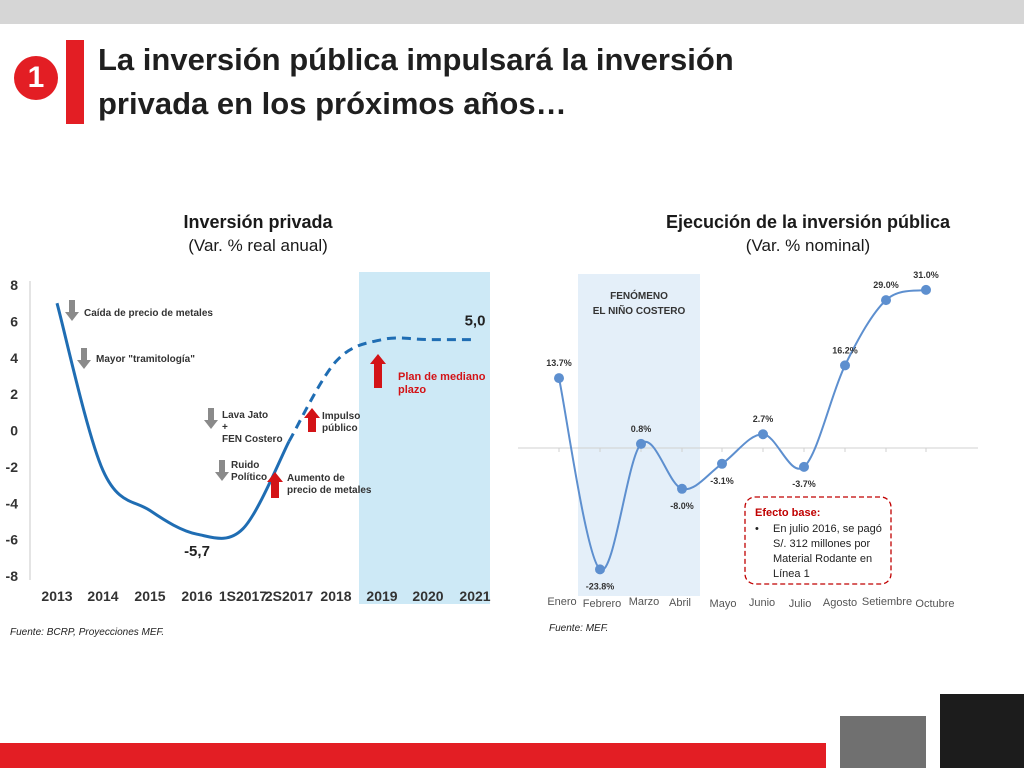 The height and width of the screenshot is (768, 1024). Describe the element at coordinates (14, 321) in the screenshot. I see `y-tick-label: 6` at that location.